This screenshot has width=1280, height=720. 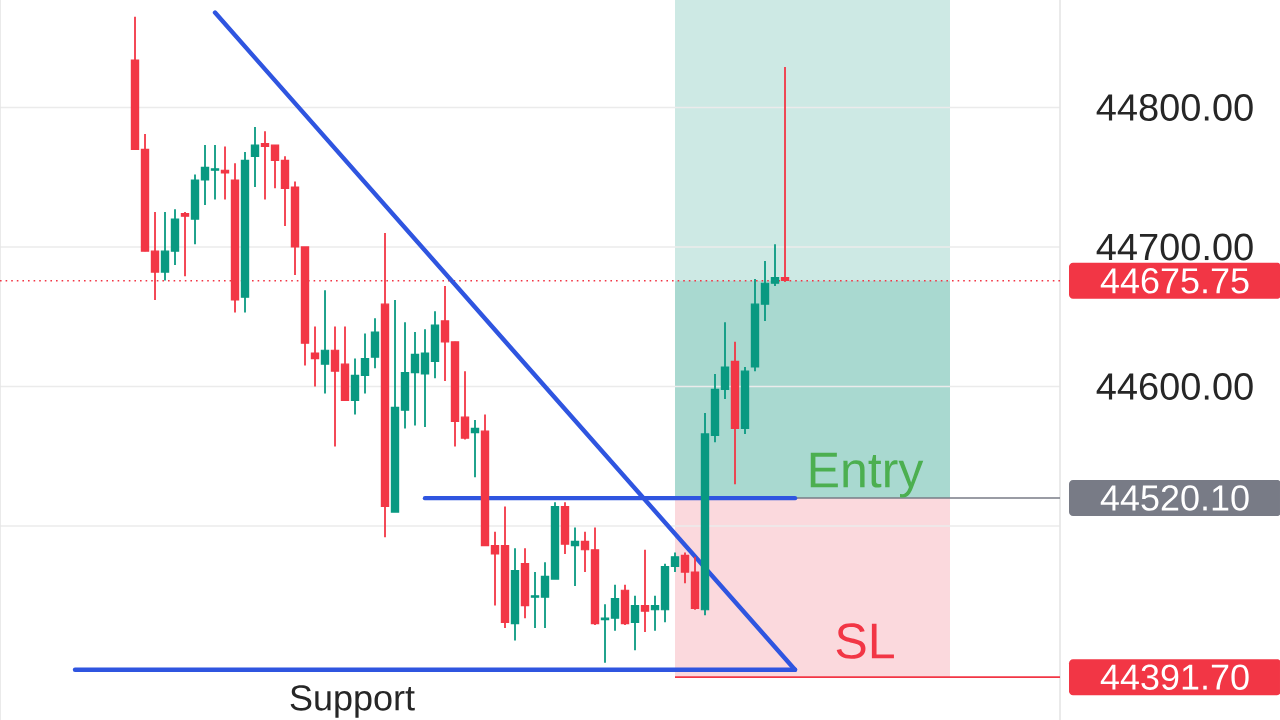 What do you see at coordinates (867, 475) in the screenshot?
I see `band-label: Entry` at bounding box center [867, 475].